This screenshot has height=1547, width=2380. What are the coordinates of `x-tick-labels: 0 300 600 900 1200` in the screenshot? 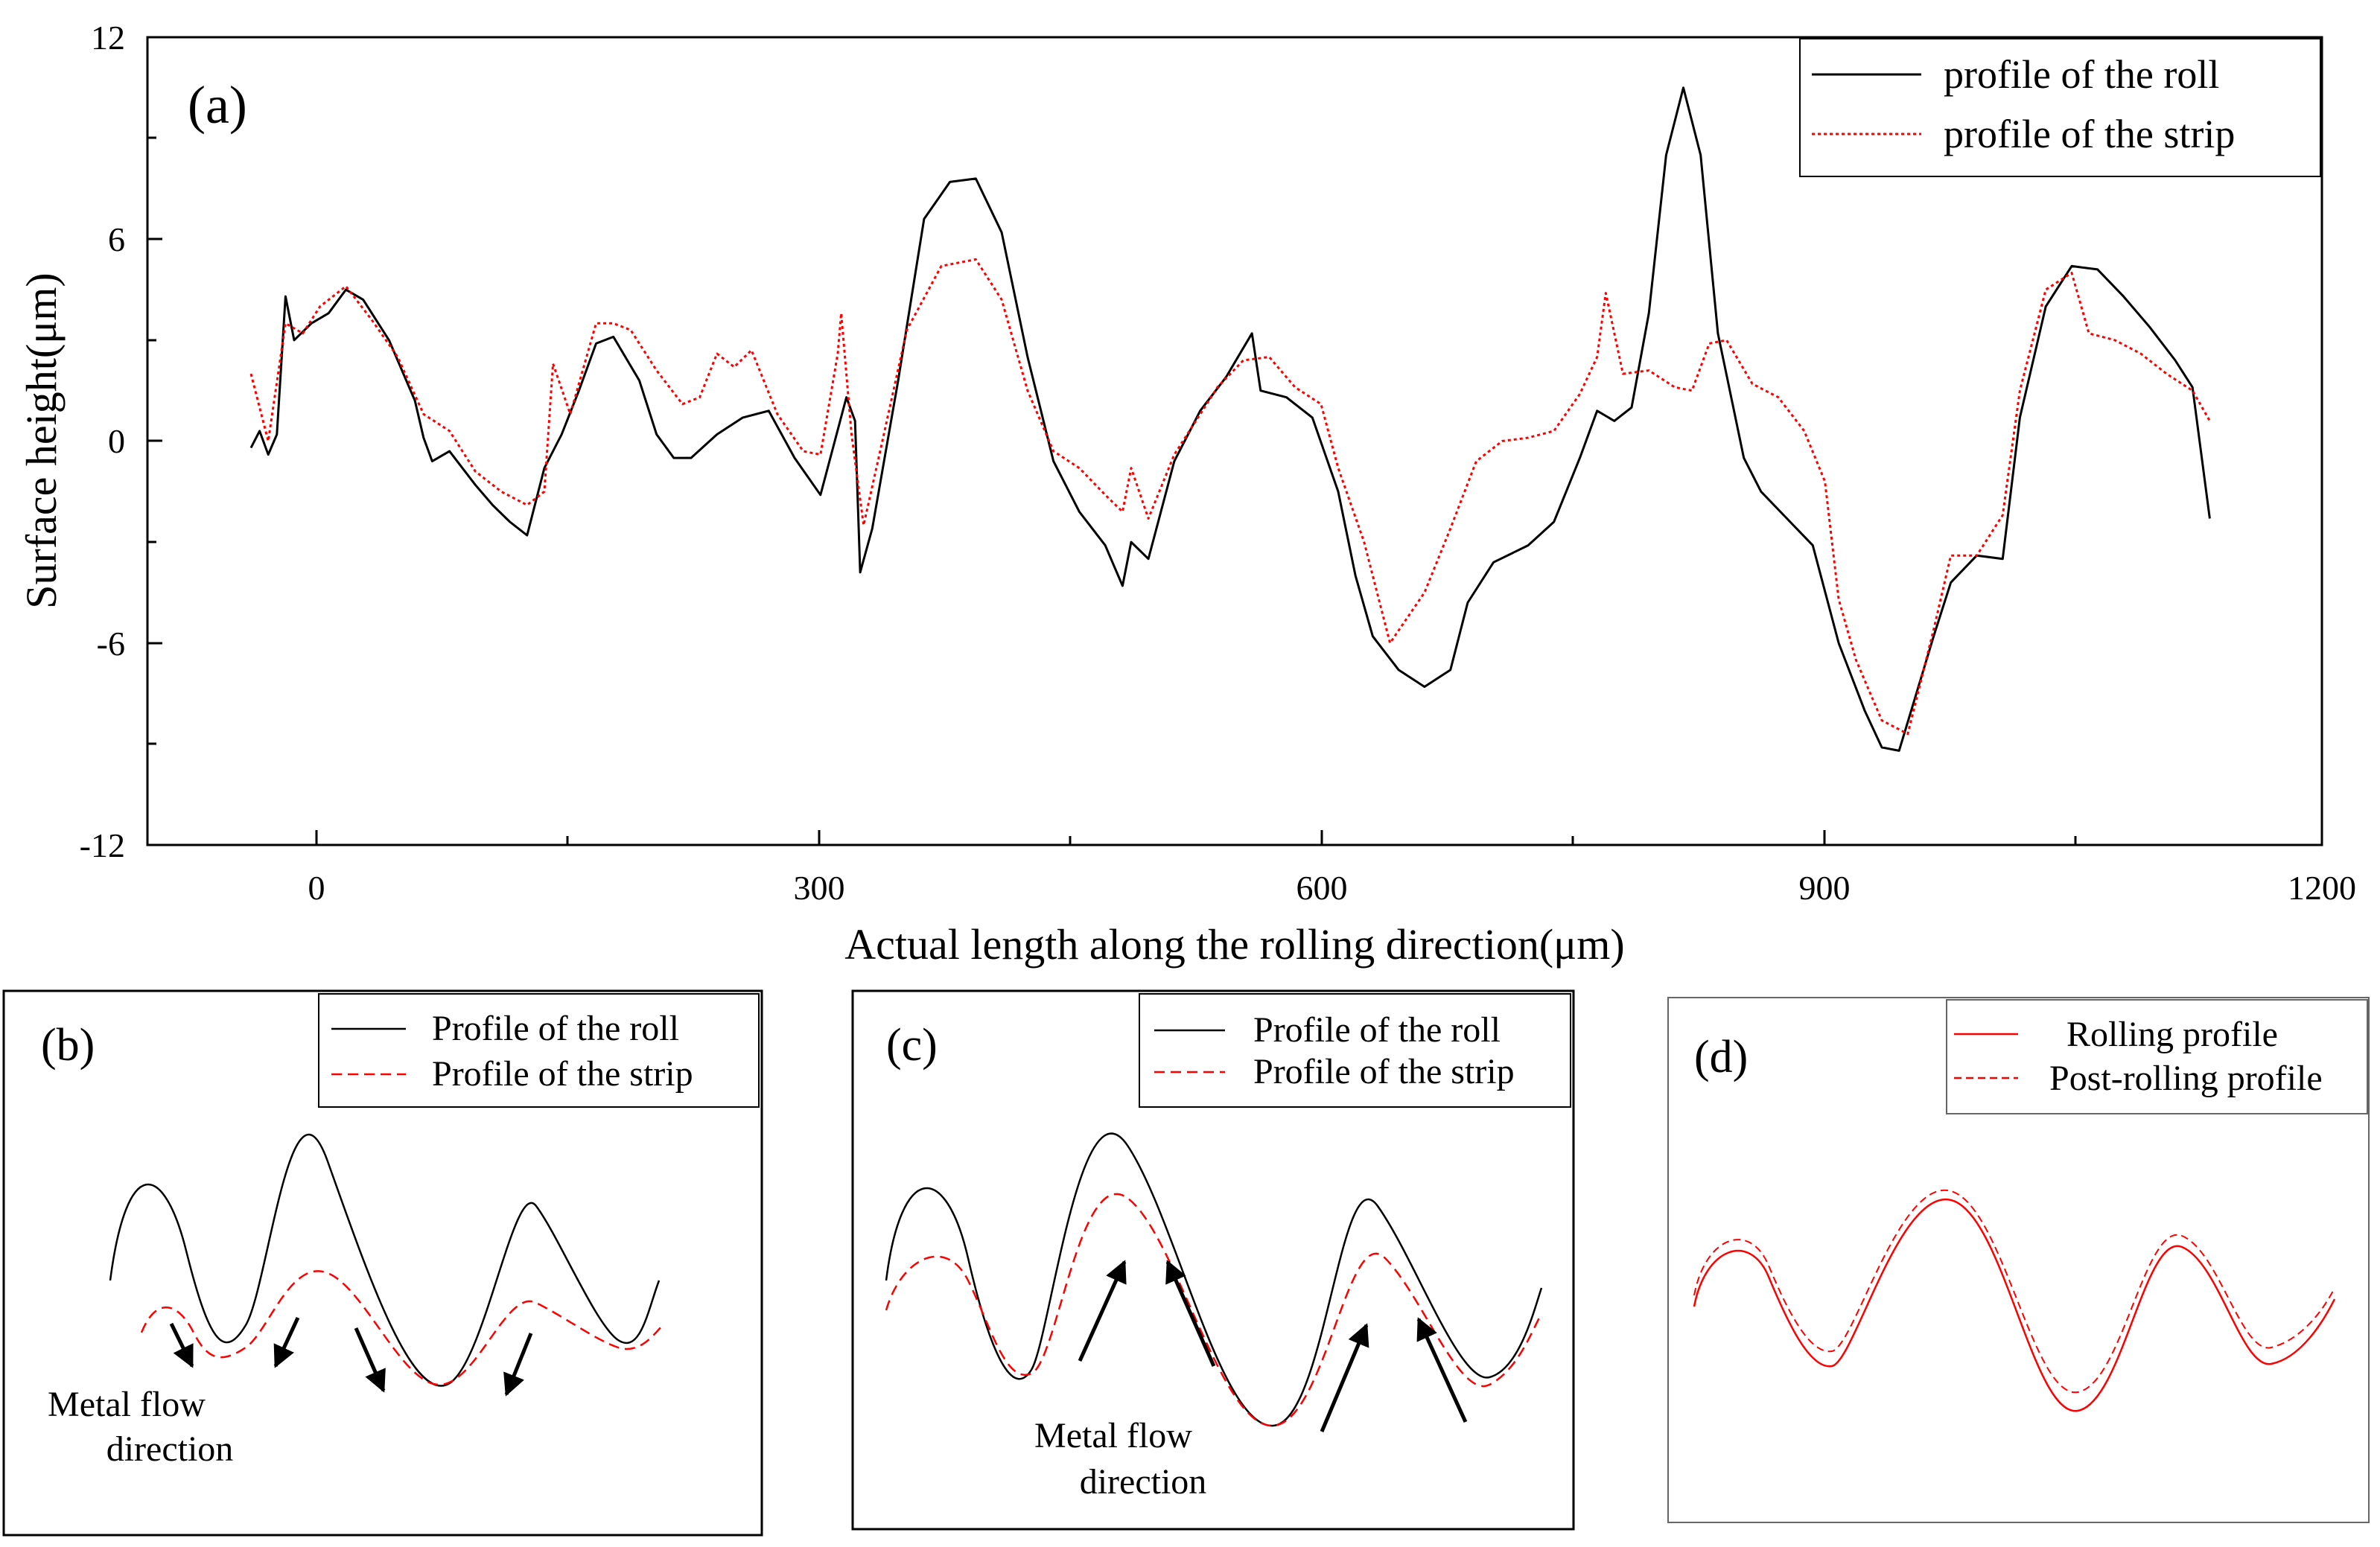 It's located at (1332, 888).